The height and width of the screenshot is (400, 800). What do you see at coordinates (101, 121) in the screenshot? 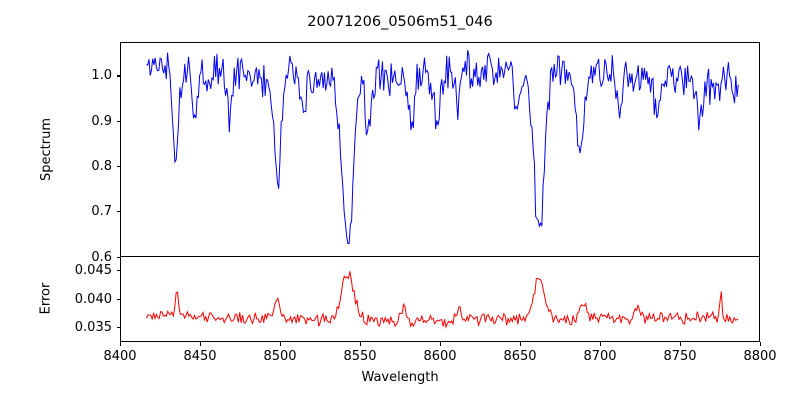
I see `y-tick-label: 0.9` at bounding box center [101, 121].